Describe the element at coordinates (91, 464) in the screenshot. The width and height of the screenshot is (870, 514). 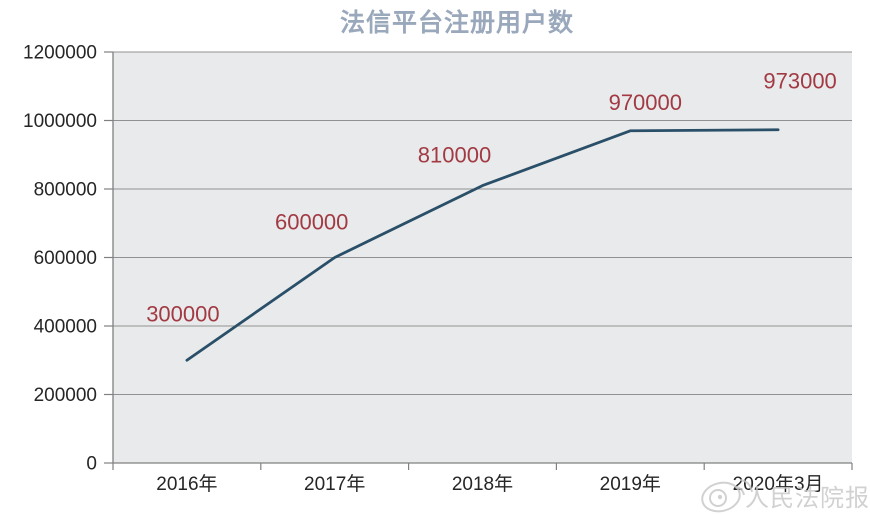
I see `y-axis-tick-label: 0` at that location.